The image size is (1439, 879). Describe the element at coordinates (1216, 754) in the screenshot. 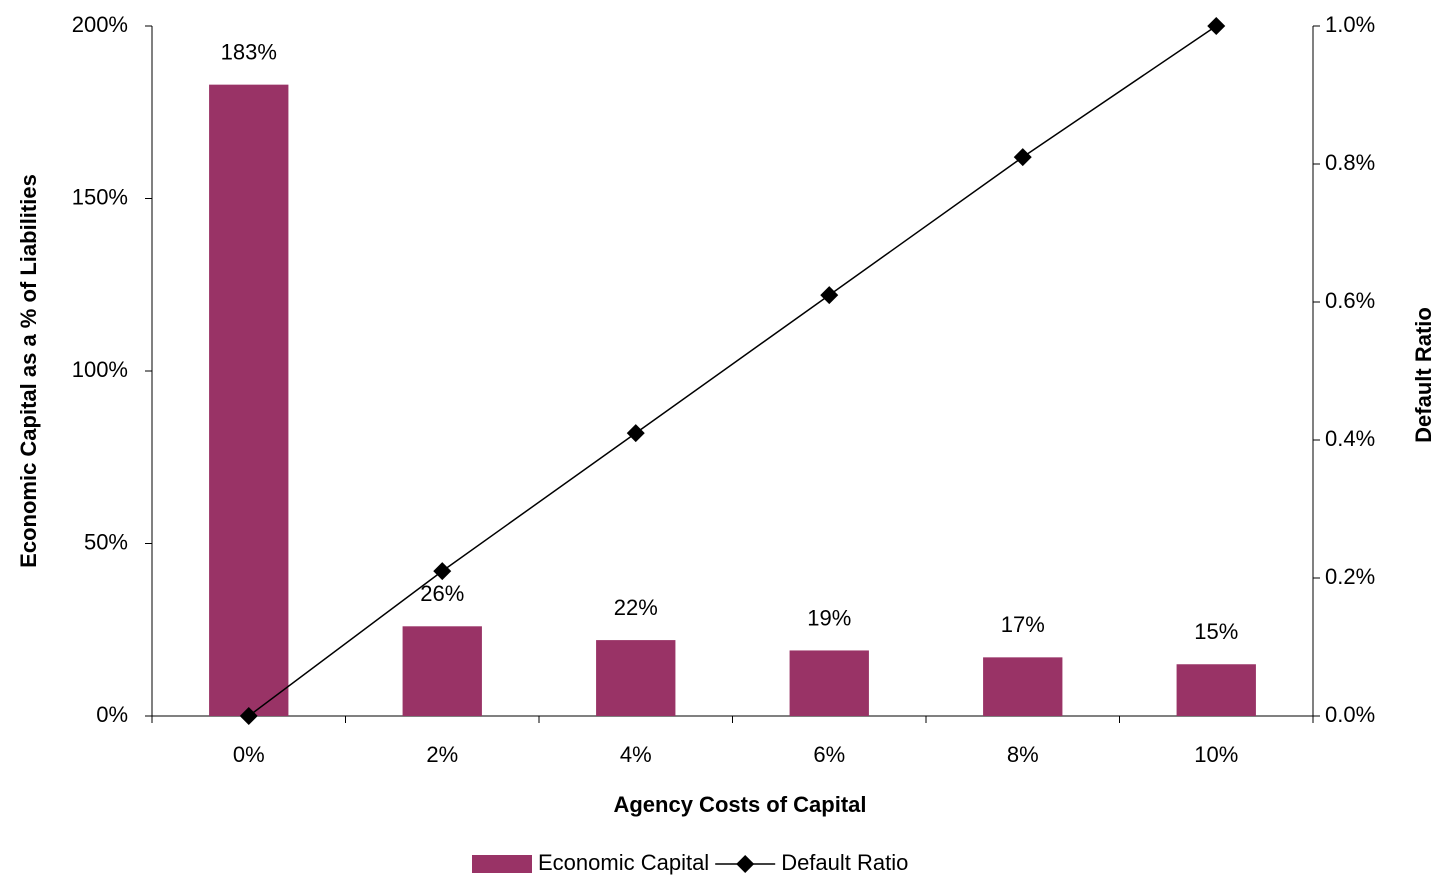

I see `x-tick-label: 10%` at that location.